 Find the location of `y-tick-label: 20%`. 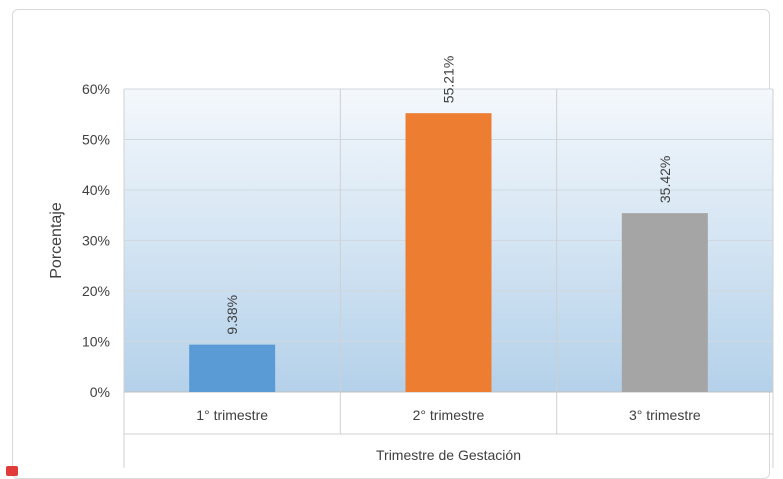

y-tick-label: 20% is located at coordinates (96, 291).